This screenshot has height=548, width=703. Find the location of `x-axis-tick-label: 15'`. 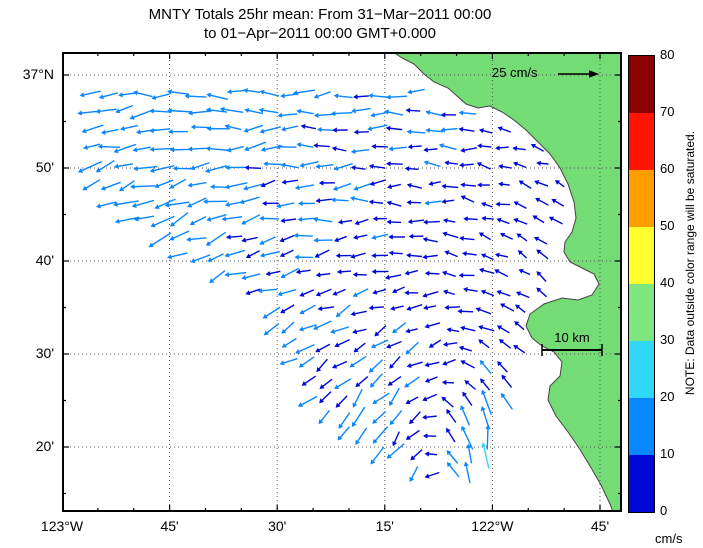

x-axis-tick-label: 15' is located at coordinates (384, 526).